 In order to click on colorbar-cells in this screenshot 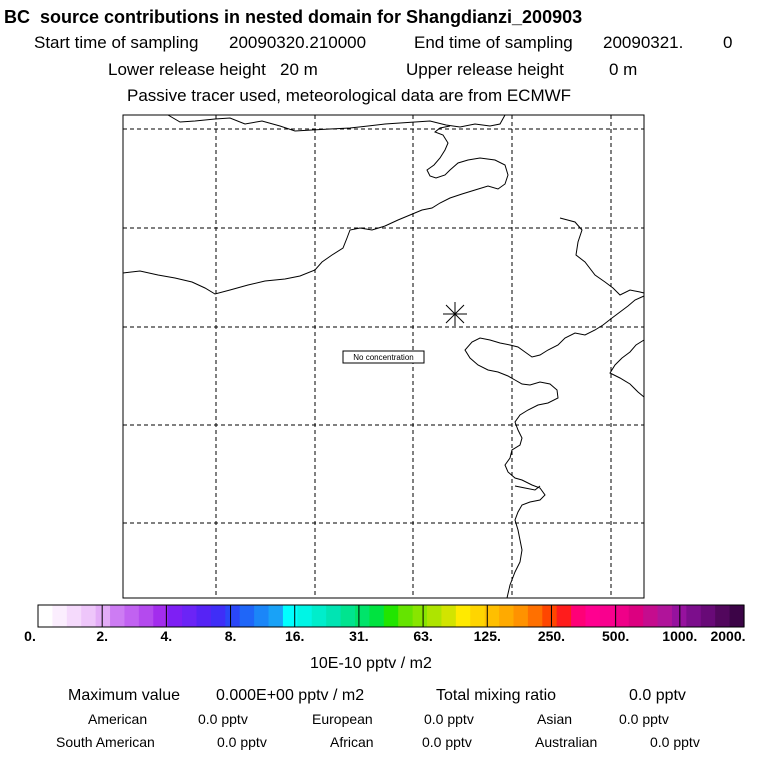, I will do `click(391, 616)`.